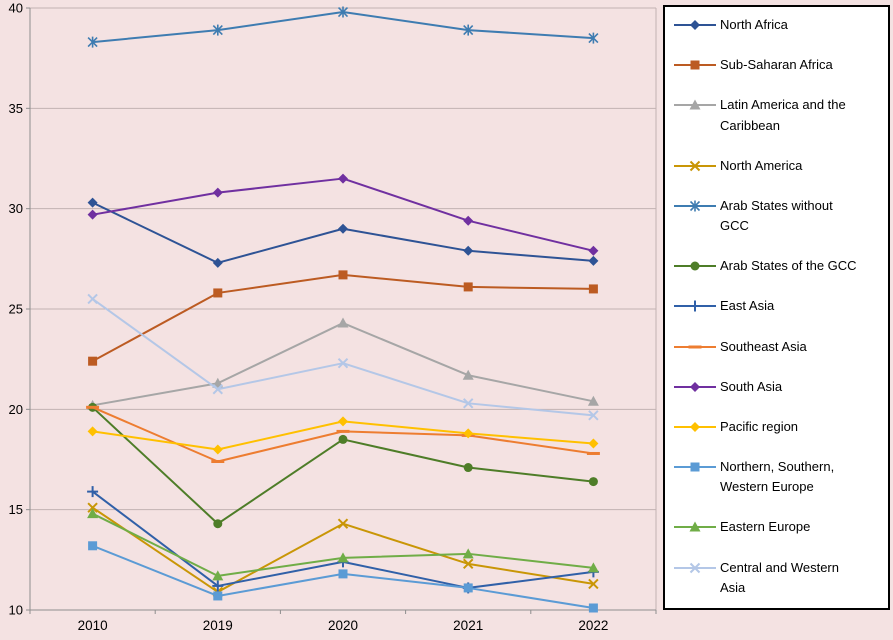  Describe the element at coordinates (783, 115) in the screenshot. I see `legend-item-label: Latin America and the Caribbean` at that location.